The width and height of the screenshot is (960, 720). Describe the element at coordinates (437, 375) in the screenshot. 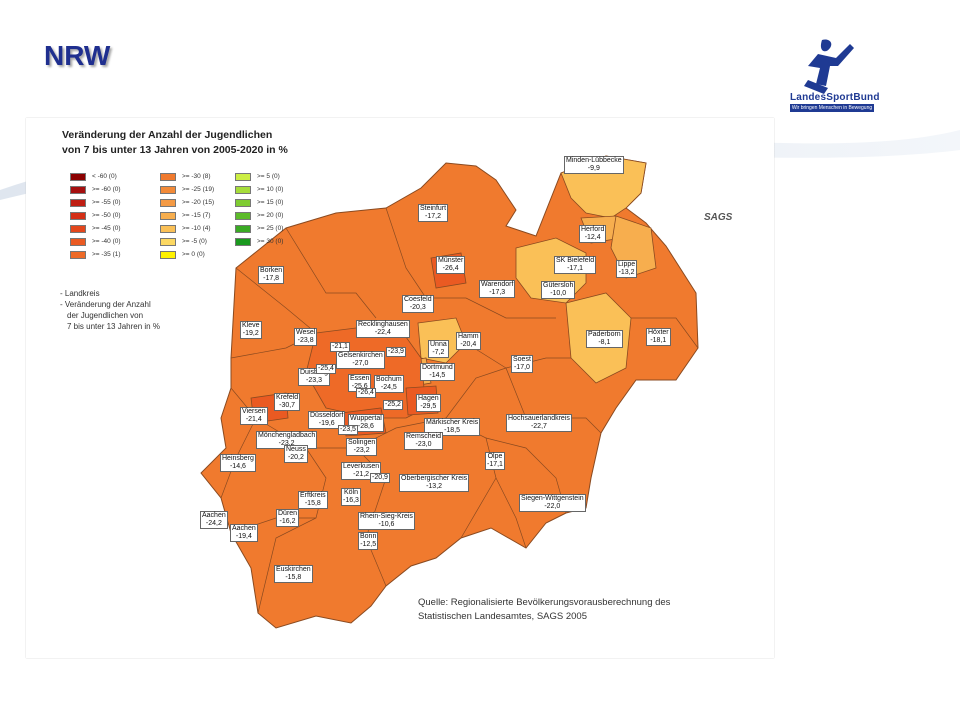

I see `district-value: -14,5` at that location.